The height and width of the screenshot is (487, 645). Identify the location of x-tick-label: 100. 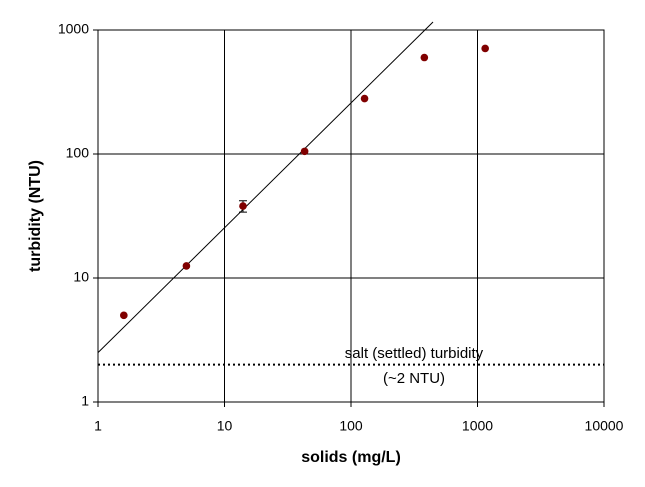
(351, 426).